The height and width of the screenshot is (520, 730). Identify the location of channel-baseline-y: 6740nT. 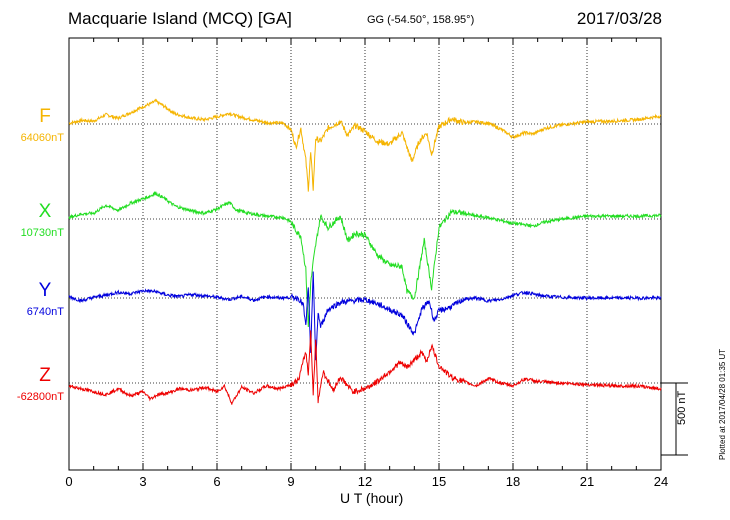
(45, 312).